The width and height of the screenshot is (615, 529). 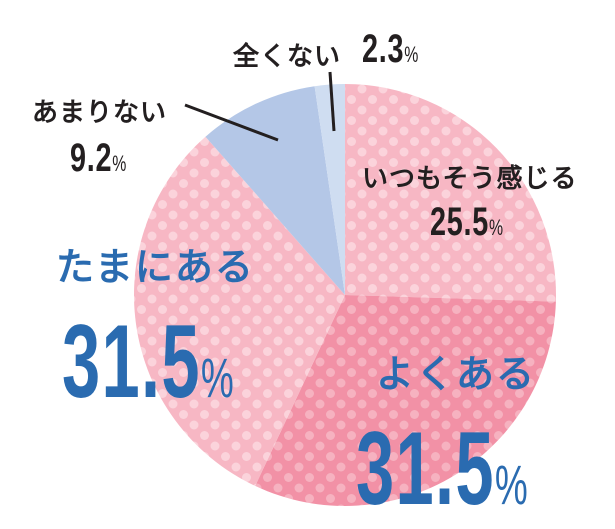 What do you see at coordinates (383, 49) in the screenshot?
I see `value-number: 2.3` at bounding box center [383, 49].